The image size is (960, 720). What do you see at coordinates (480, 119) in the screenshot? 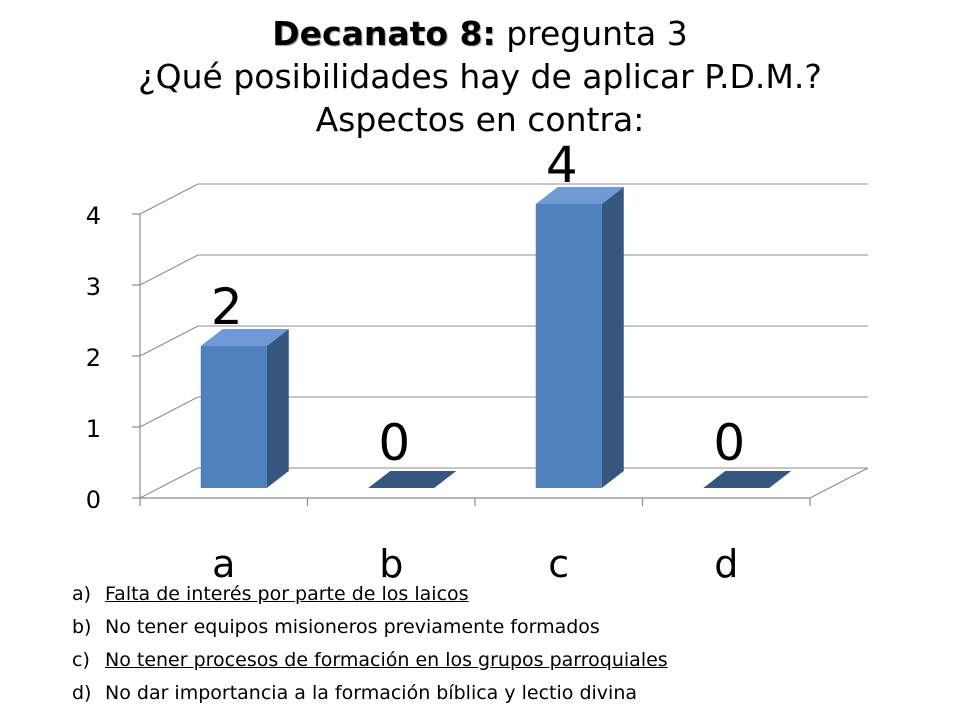
I see `title-line-3: Aspectos en contra:` at bounding box center [480, 119].